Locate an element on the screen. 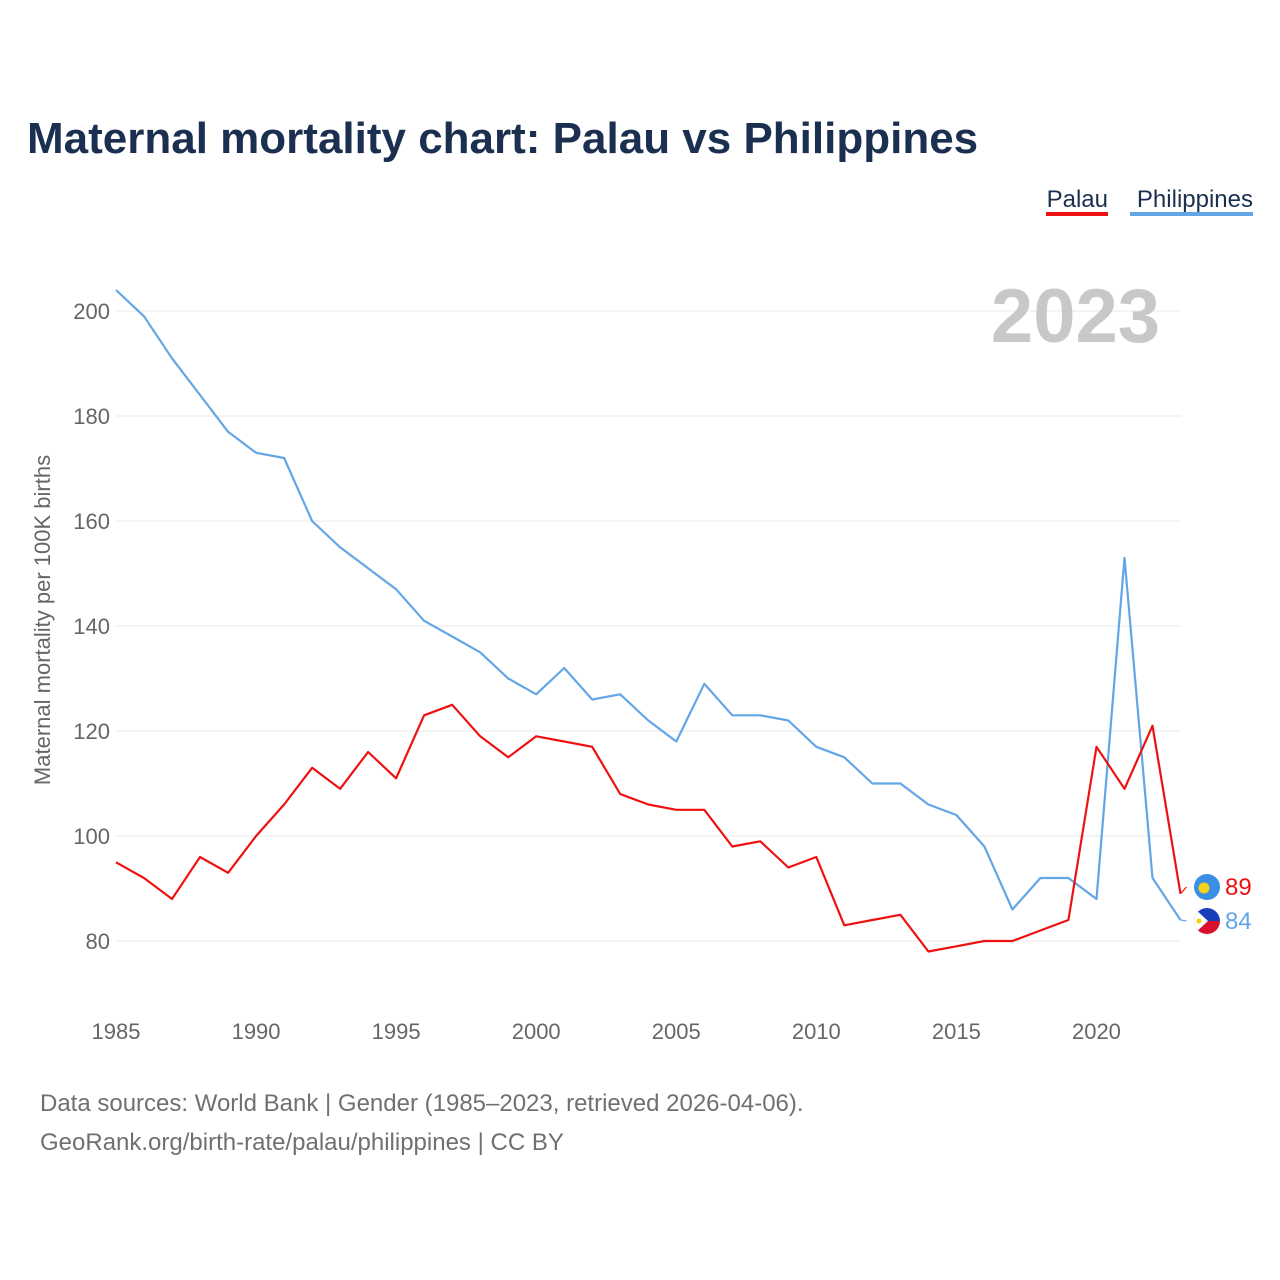 The image size is (1280, 1280). x-tick-label: 2010 is located at coordinates (816, 1031).